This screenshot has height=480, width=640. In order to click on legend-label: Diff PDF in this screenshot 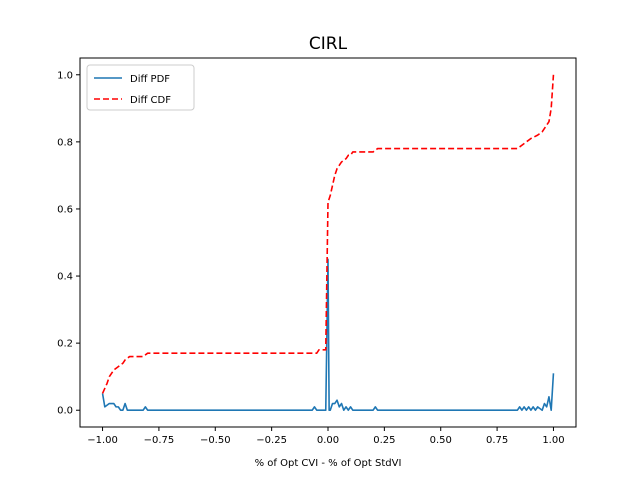, I will do `click(150, 79)`.